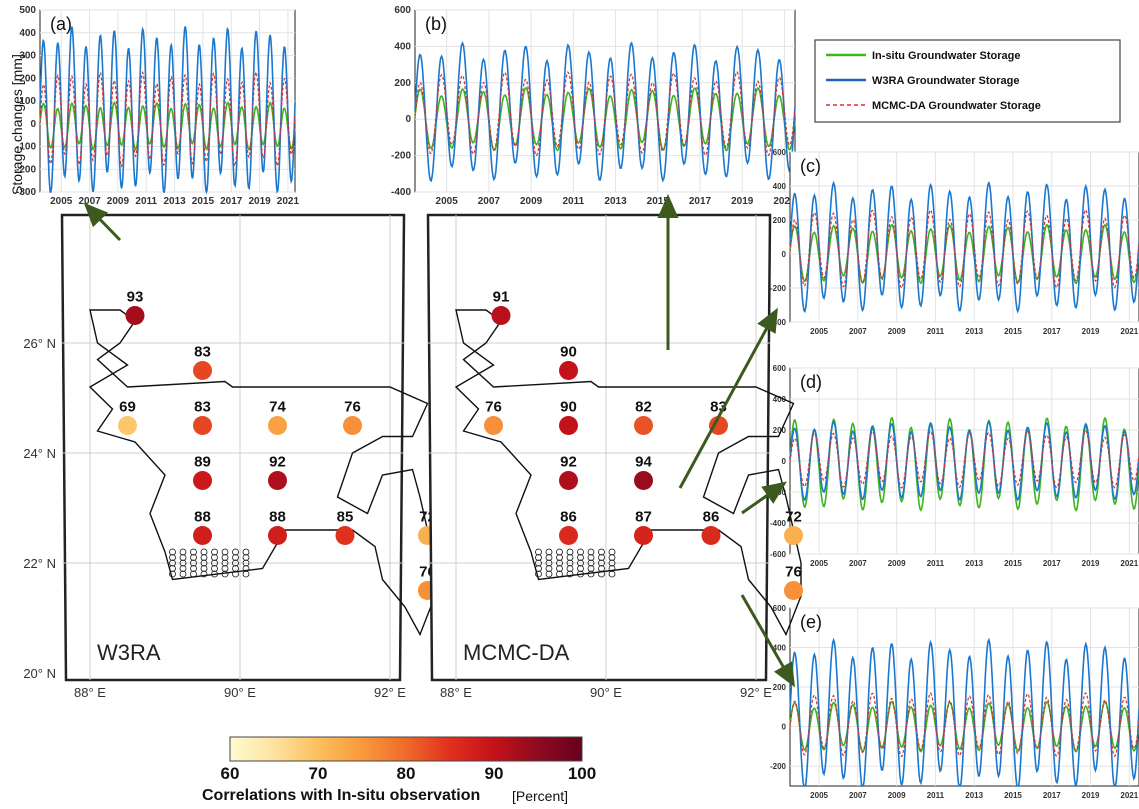 The height and width of the screenshot is (809, 1139). I want to click on y-tick-label: 400, so click(402, 46).